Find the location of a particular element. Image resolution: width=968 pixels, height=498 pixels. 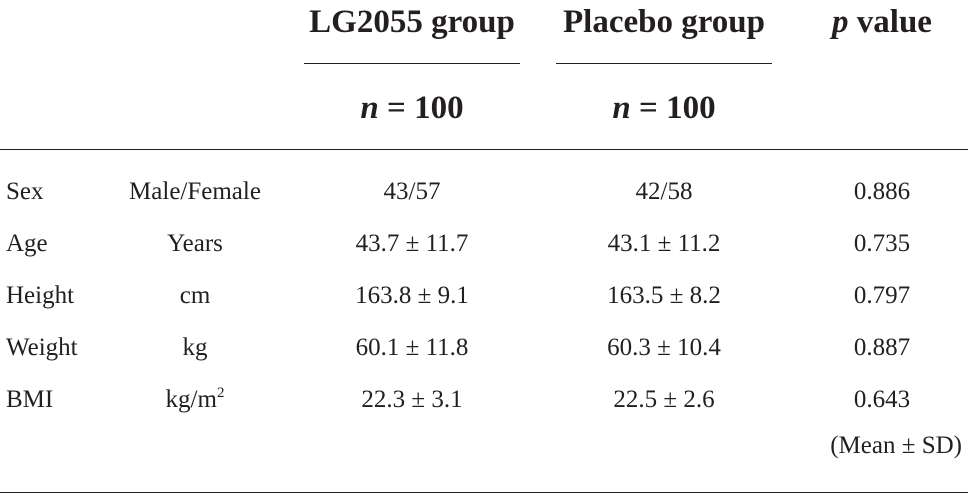

n-italic-placebo: n is located at coordinates (621, 108).